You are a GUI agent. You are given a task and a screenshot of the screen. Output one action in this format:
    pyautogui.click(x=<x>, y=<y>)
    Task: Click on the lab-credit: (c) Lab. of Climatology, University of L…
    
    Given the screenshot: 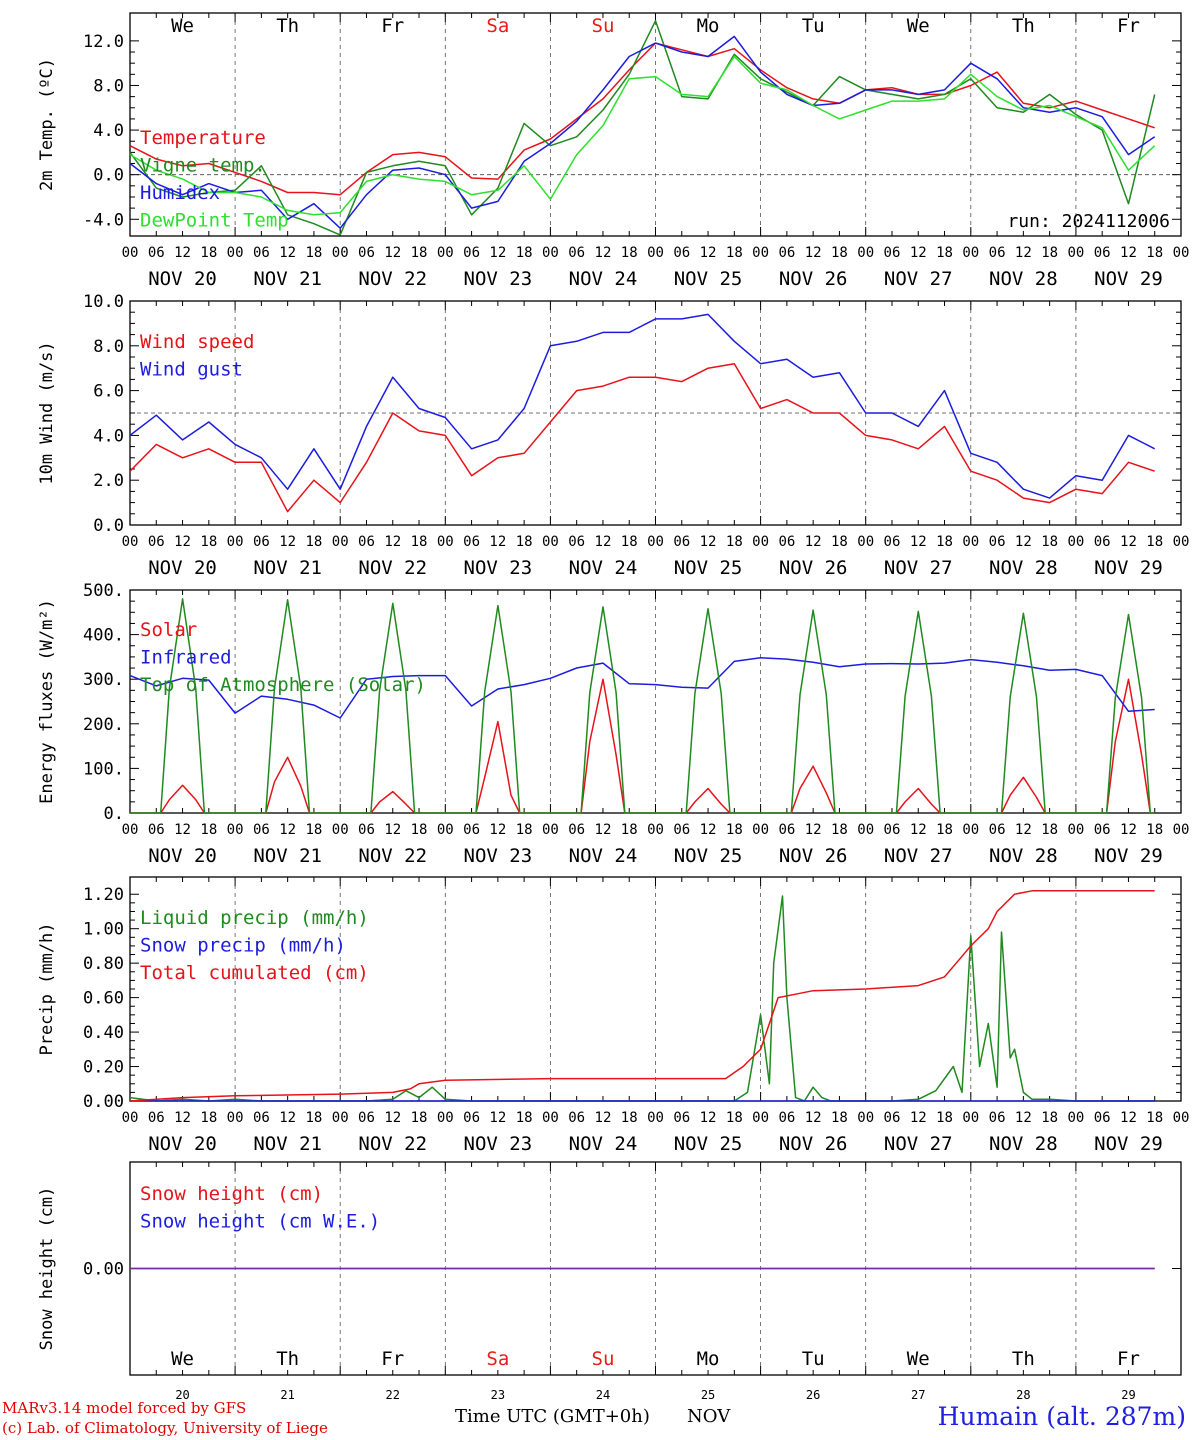 What is the action you would take?
    pyautogui.click(x=165, y=1428)
    